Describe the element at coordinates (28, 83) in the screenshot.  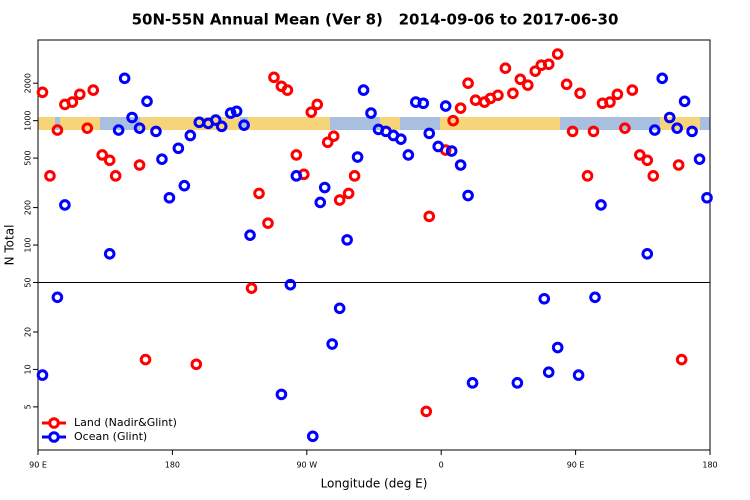
I see `y-tick-label: 2000` at that location.